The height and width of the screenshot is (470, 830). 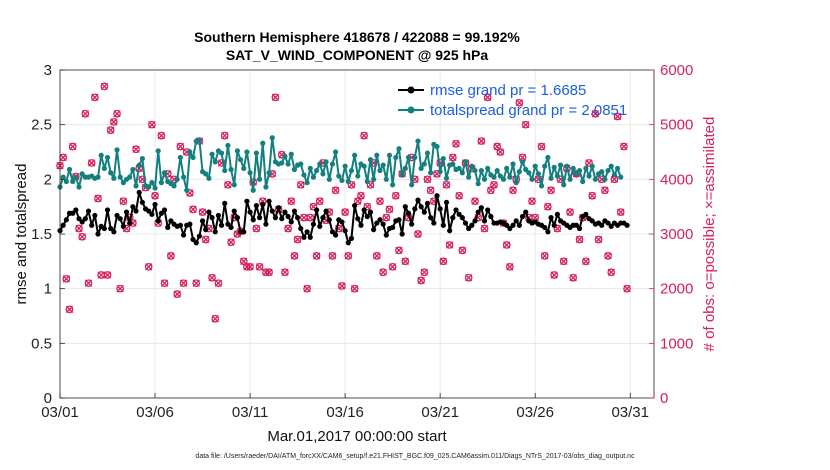 What do you see at coordinates (664, 398) in the screenshot?
I see `y2-tick-label: 0` at bounding box center [664, 398].